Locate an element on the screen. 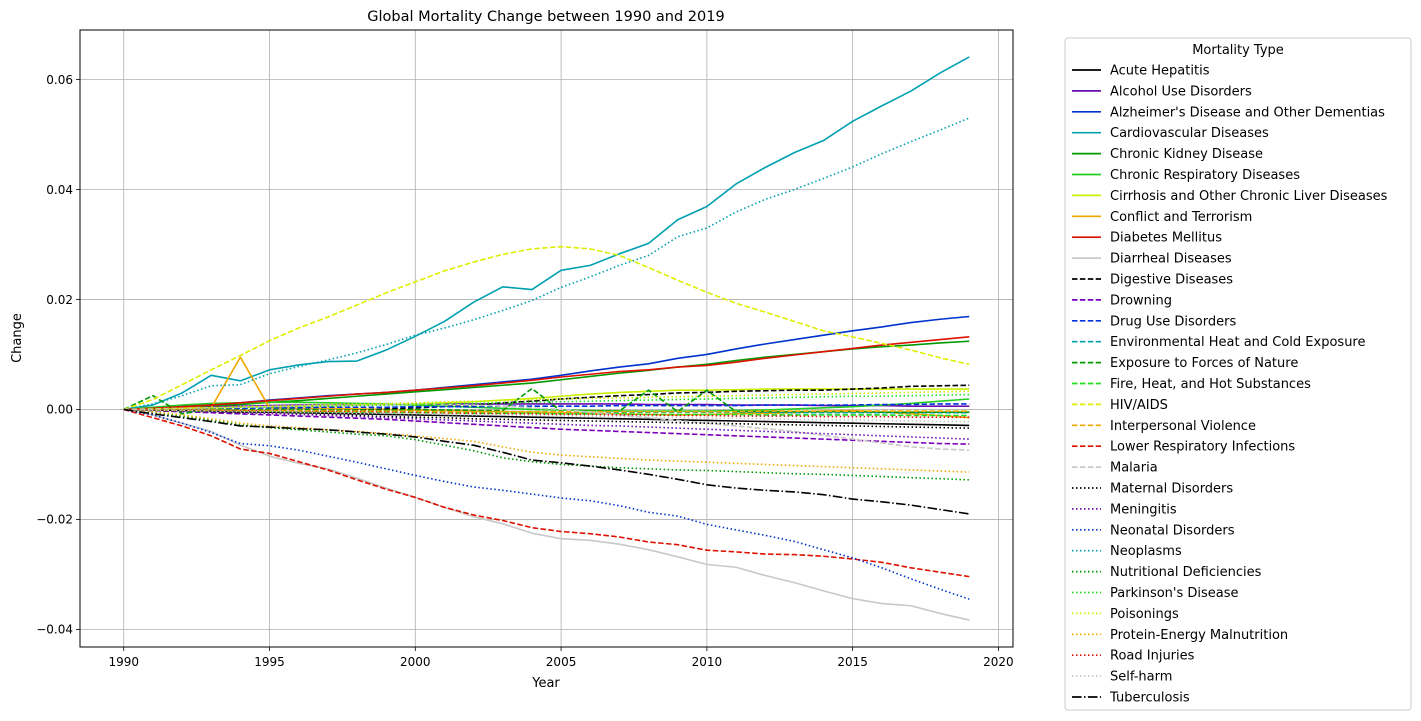 This screenshot has height=721, width=1421. legend-entry: Cardiovascular Diseases is located at coordinates (1189, 133).